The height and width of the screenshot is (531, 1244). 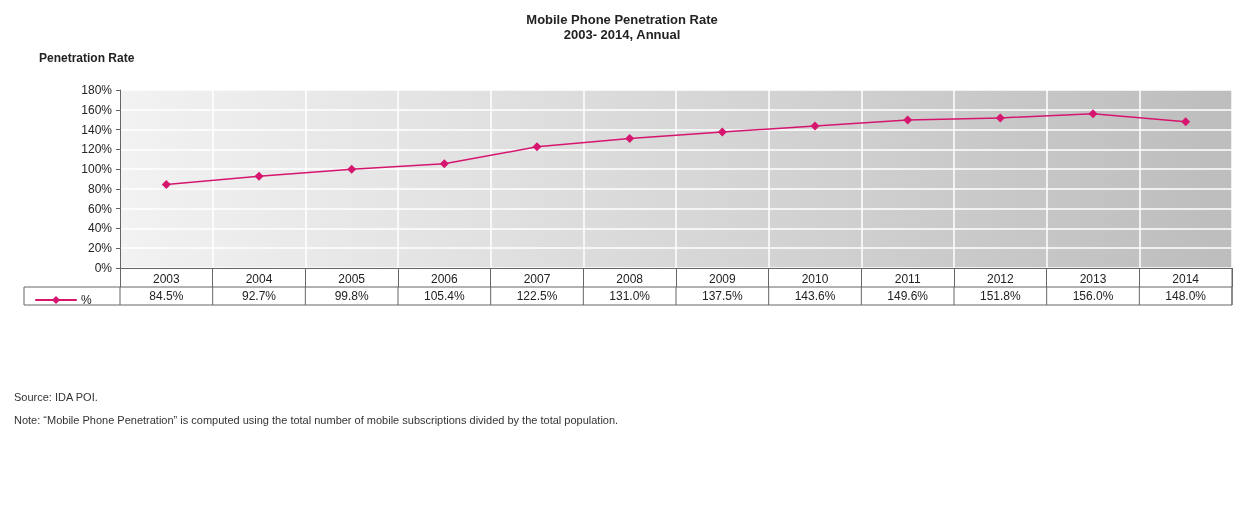 I want to click on data-label: 99.8%, so click(x=352, y=296).